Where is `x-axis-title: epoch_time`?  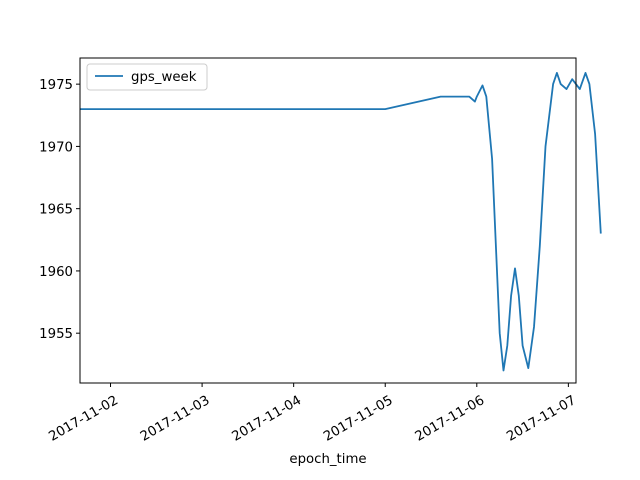 x-axis-title: epoch_time is located at coordinates (327, 459).